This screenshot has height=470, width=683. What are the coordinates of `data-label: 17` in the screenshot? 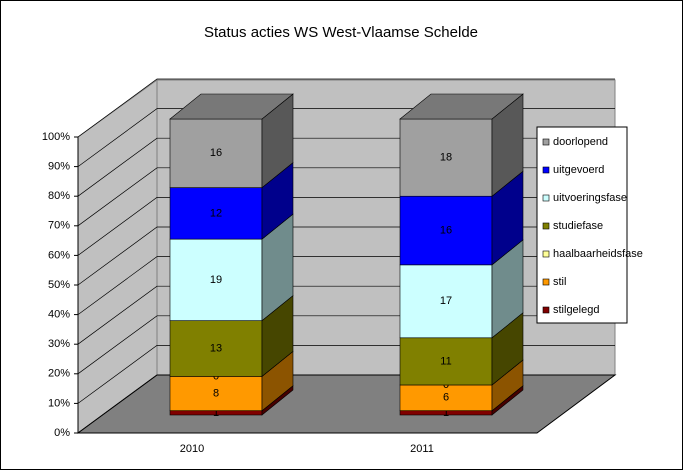 It's located at (446, 301).